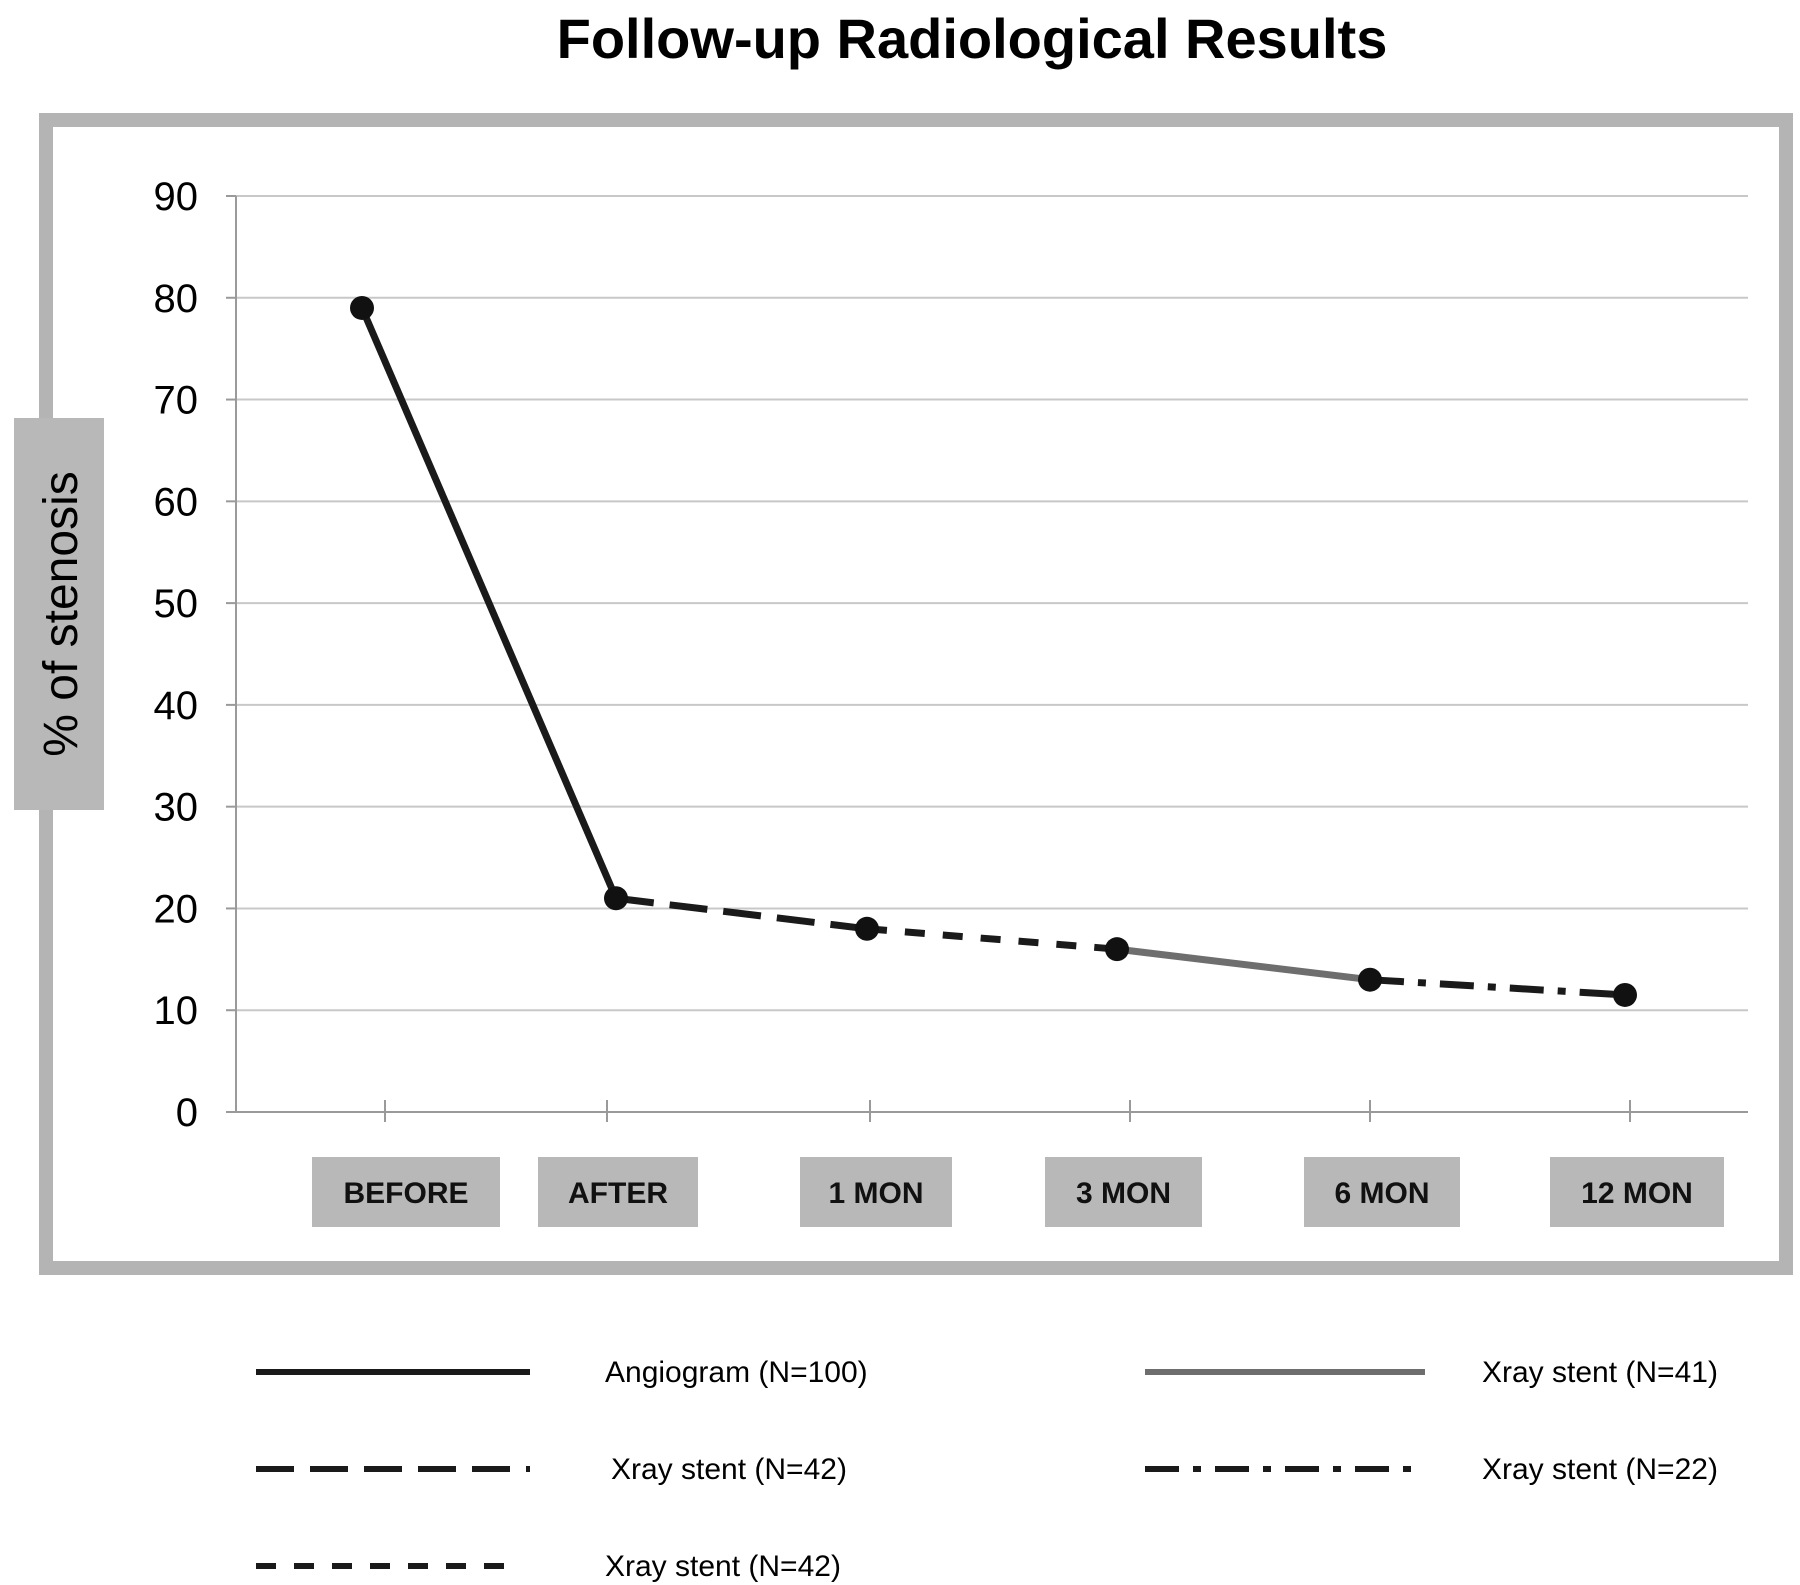 The width and height of the screenshot is (1800, 1585). I want to click on x-category-label: 3 MON, so click(1123, 1193).